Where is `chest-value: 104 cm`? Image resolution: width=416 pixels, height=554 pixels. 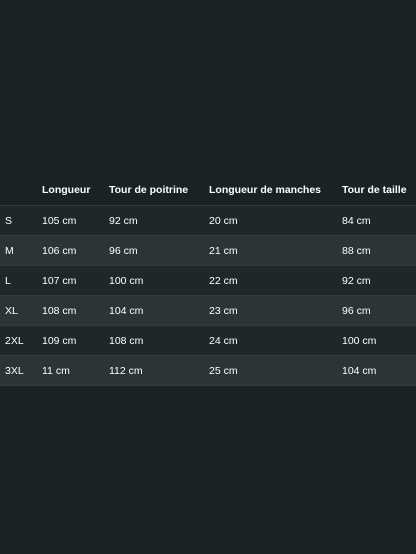 chest-value: 104 cm is located at coordinates (126, 310).